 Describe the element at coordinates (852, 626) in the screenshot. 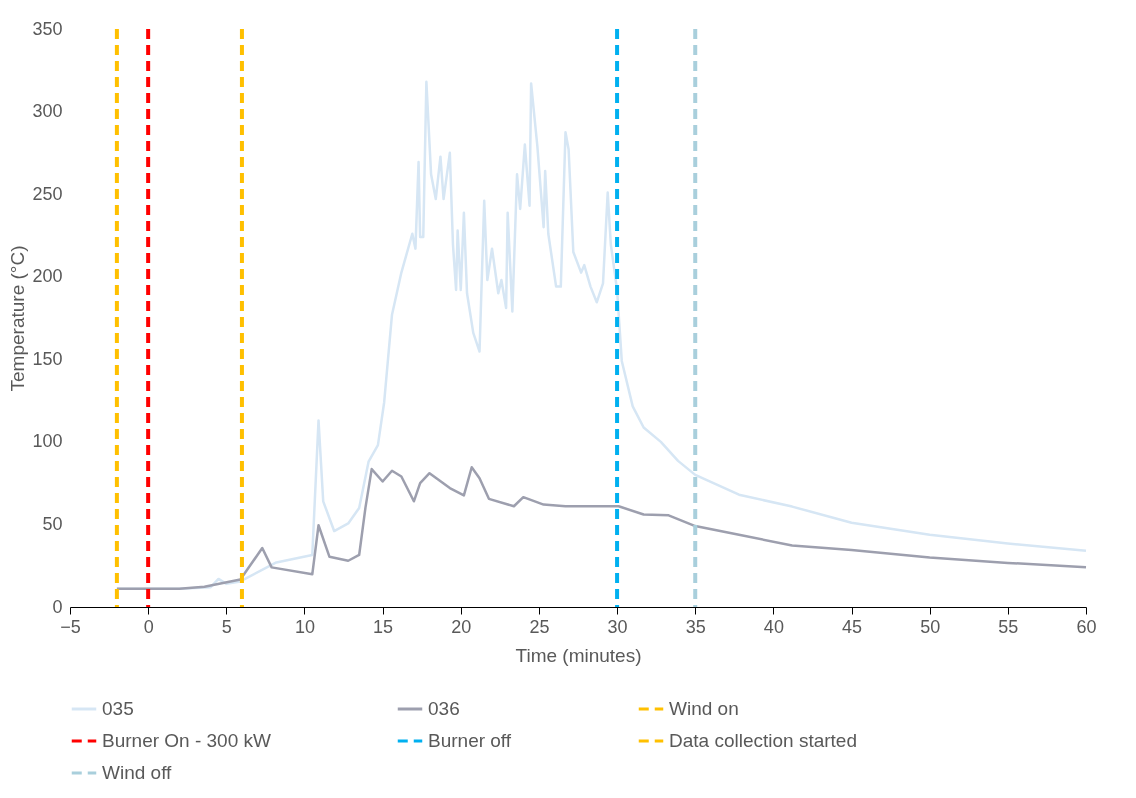

I see `x-tick-label: 45` at that location.